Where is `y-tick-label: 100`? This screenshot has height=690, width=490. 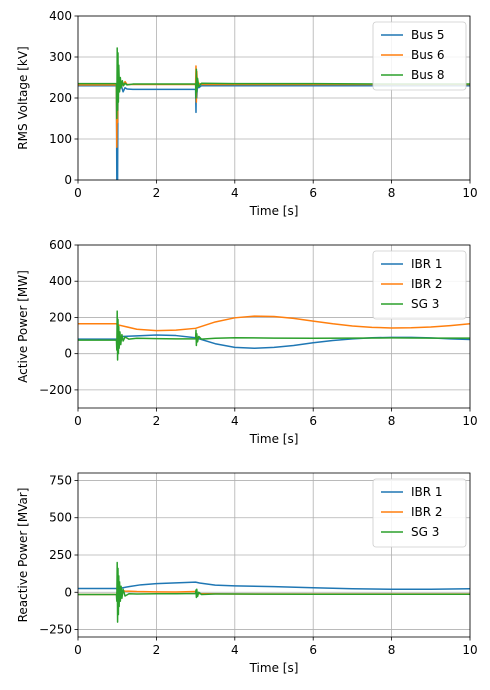 y-tick-label: 100 is located at coordinates (60, 139).